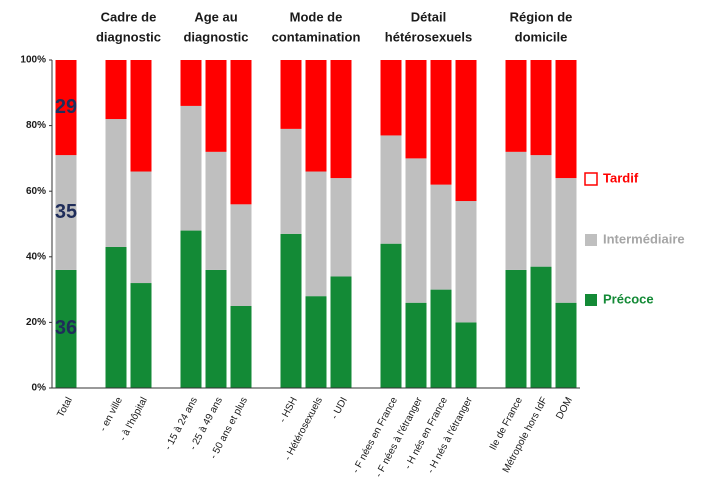 The width and height of the screenshot is (704, 486). Describe the element at coordinates (339, 408) in the screenshot. I see `x-tick-label: - UDI` at that location.